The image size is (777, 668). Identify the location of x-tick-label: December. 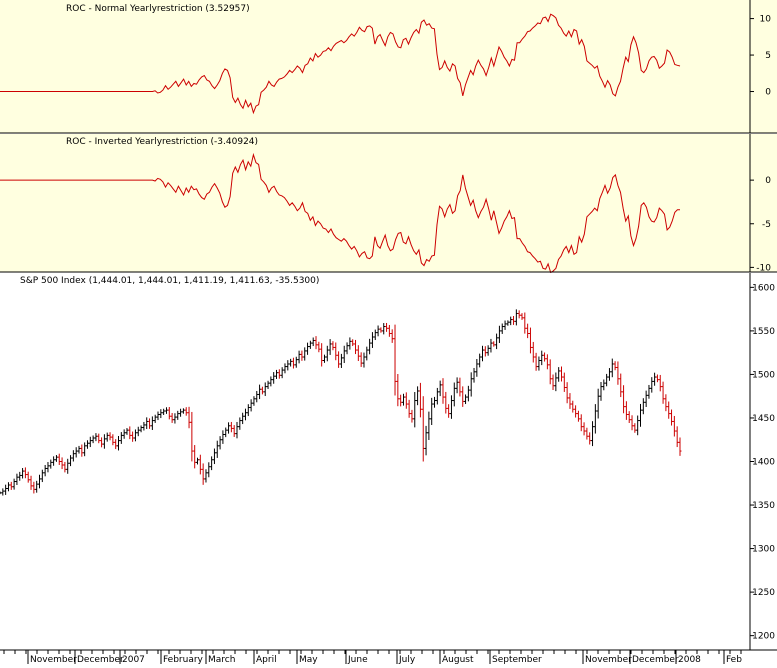
(100, 659).